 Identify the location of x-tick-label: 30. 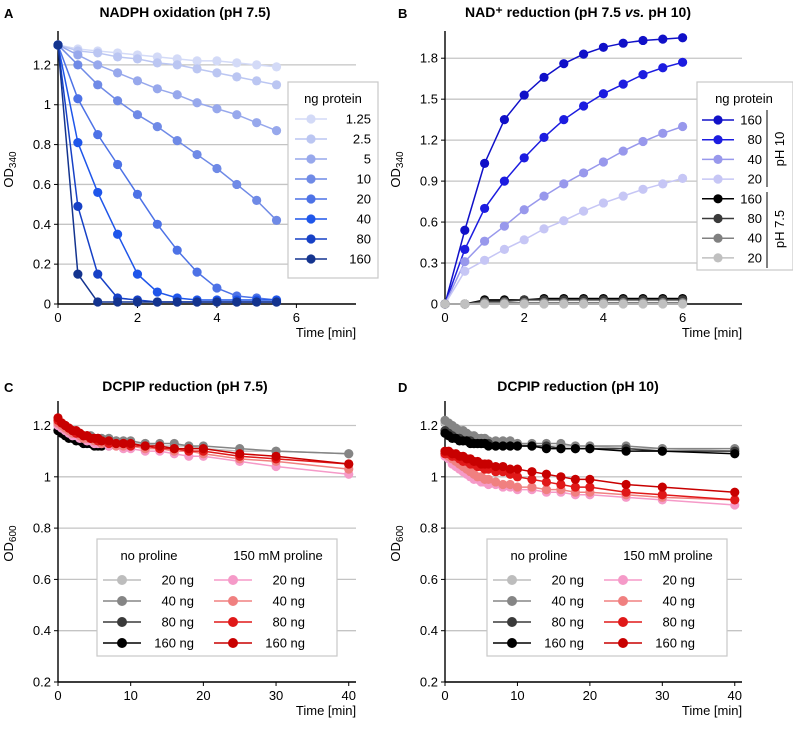
(662, 695).